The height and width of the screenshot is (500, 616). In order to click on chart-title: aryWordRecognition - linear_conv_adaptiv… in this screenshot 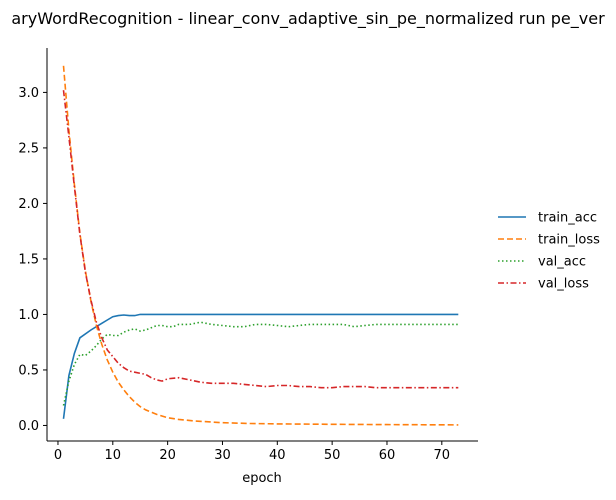, I will do `click(308, 19)`.